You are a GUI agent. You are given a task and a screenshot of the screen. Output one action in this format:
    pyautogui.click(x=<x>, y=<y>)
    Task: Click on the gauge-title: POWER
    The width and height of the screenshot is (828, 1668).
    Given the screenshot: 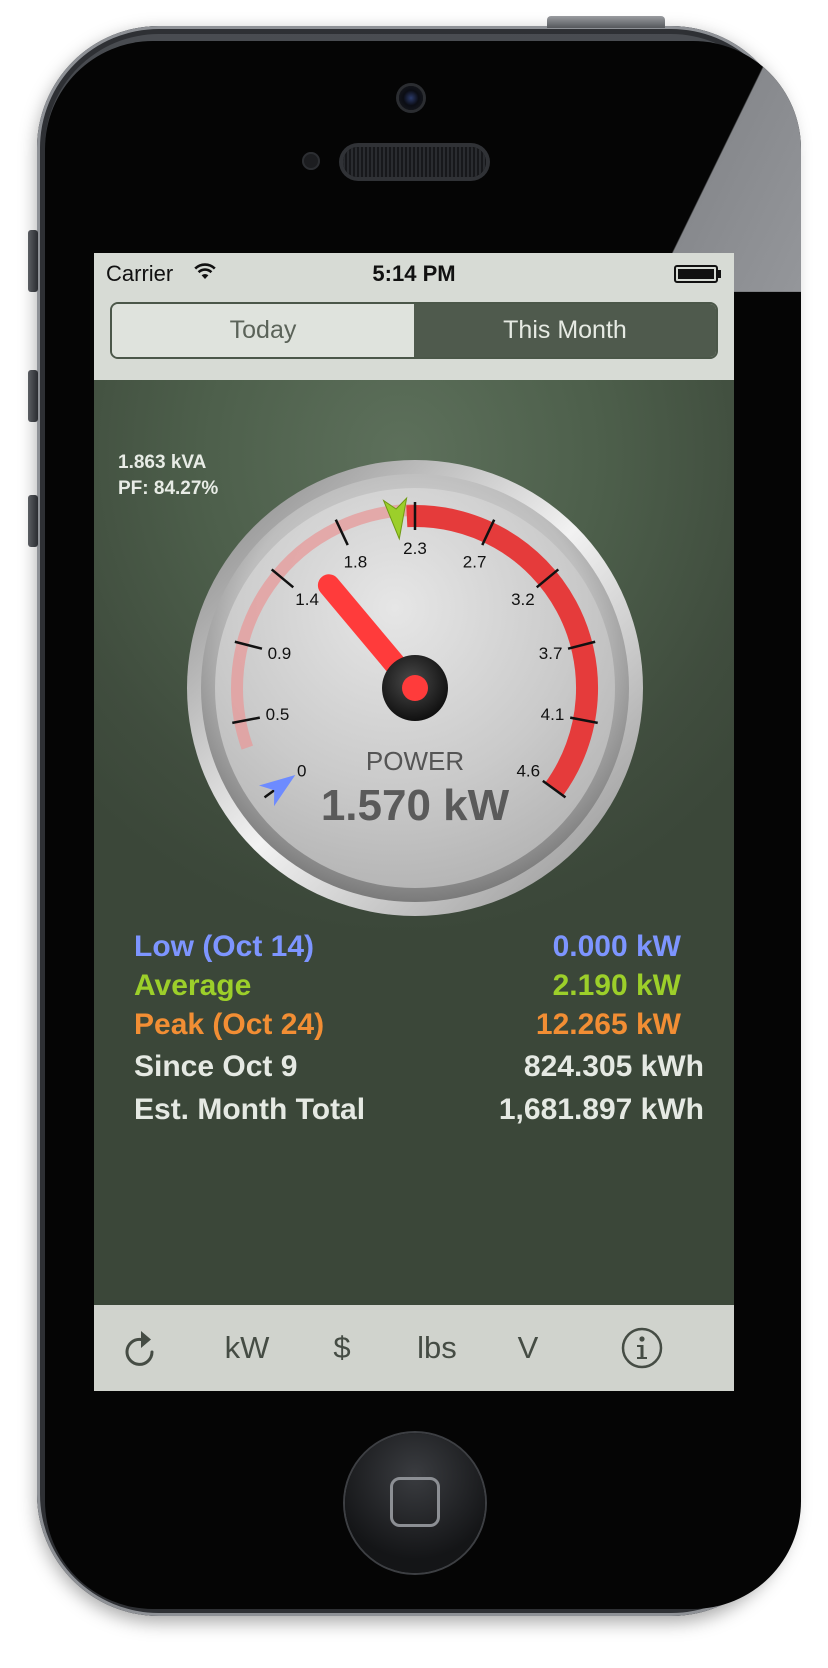 What is the action you would take?
    pyautogui.click(x=415, y=761)
    